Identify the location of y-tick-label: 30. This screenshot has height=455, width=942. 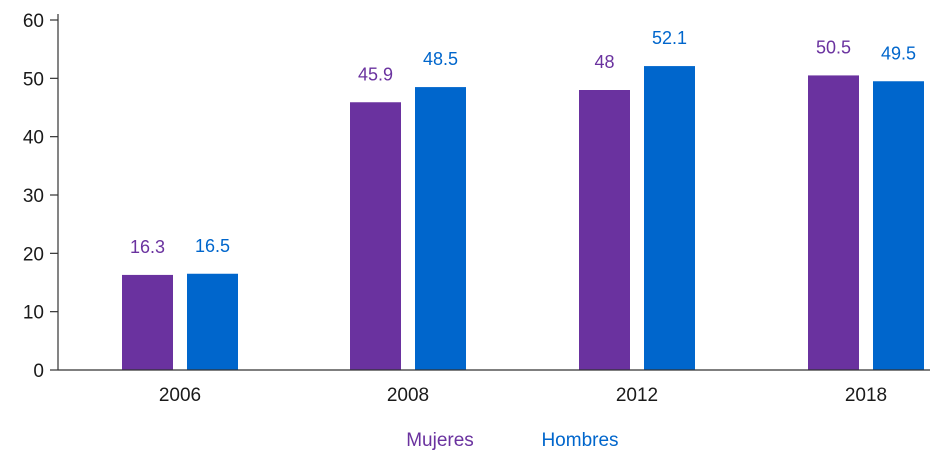
(33, 196).